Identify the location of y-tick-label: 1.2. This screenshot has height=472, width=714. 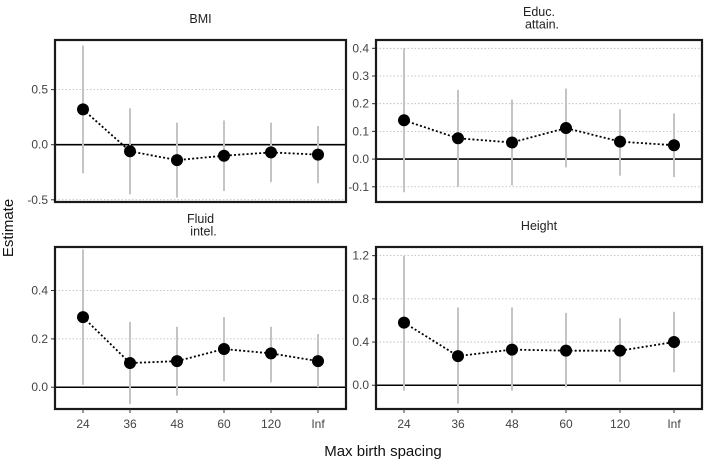
(360, 256).